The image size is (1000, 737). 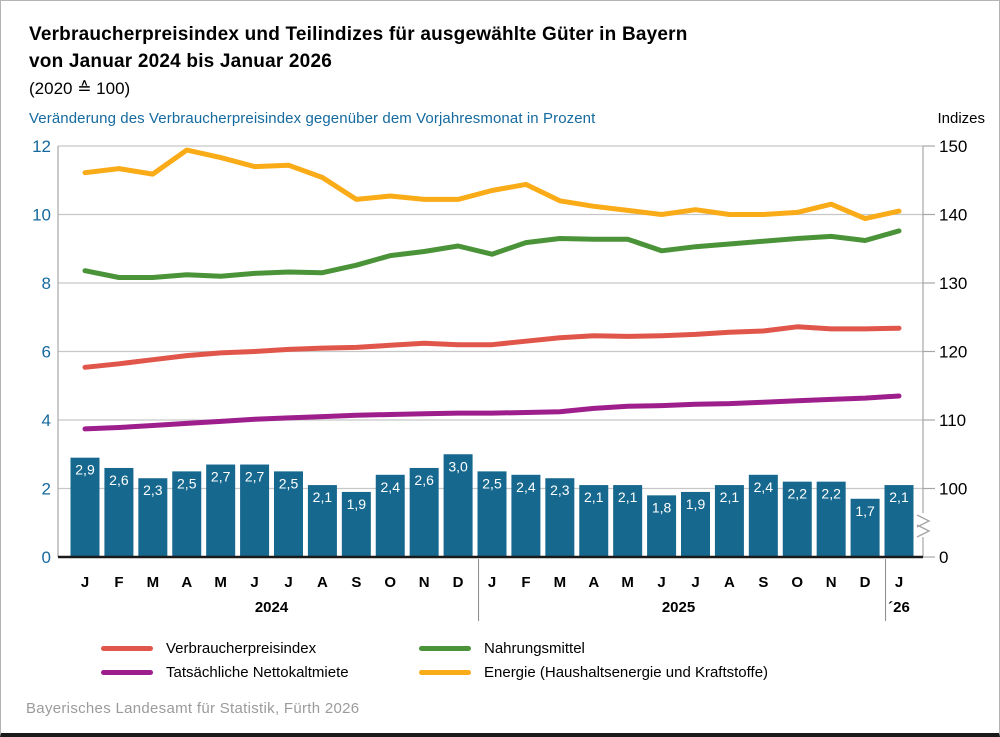 I want to click on title-base-year: (2020 ≙ 100), so click(x=80, y=88).